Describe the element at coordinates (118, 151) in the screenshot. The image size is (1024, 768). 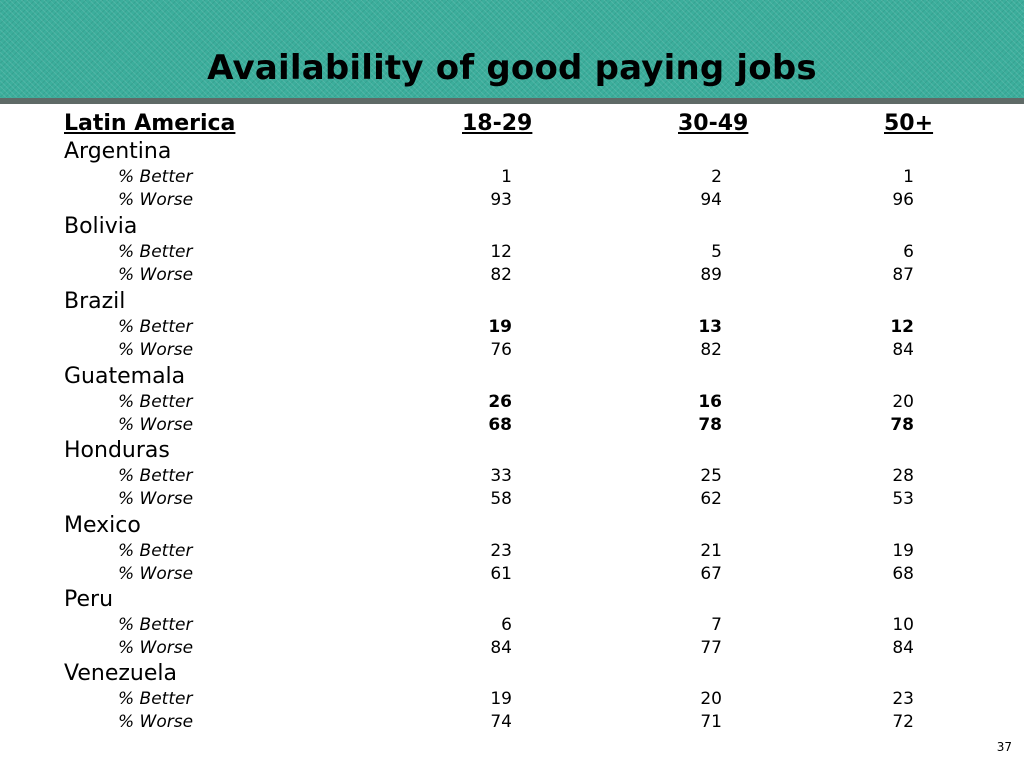
I see `country-name: Argentina` at that location.